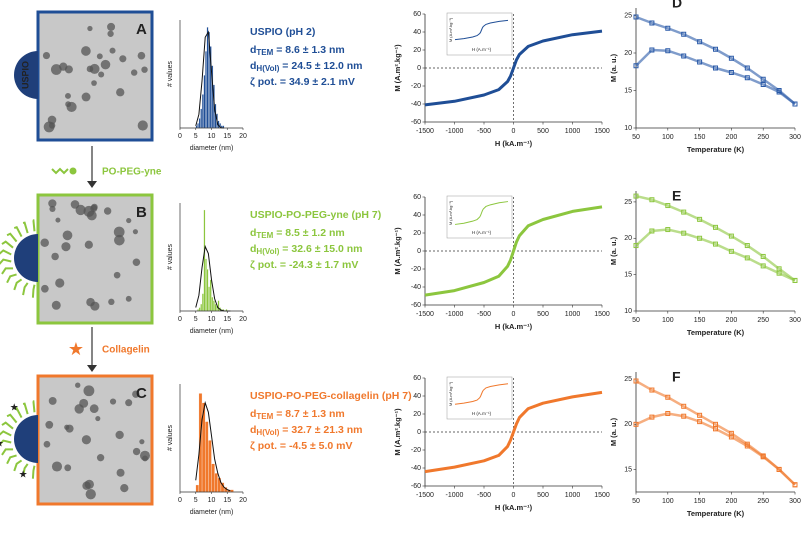 The width and height of the screenshot is (802, 544). Describe the element at coordinates (715, 76) in the screenshot. I see `series-line` at that location.